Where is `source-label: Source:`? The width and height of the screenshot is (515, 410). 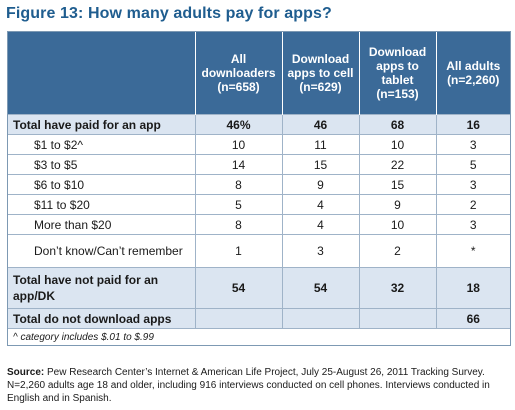 source-label: Source: is located at coordinates (26, 372).